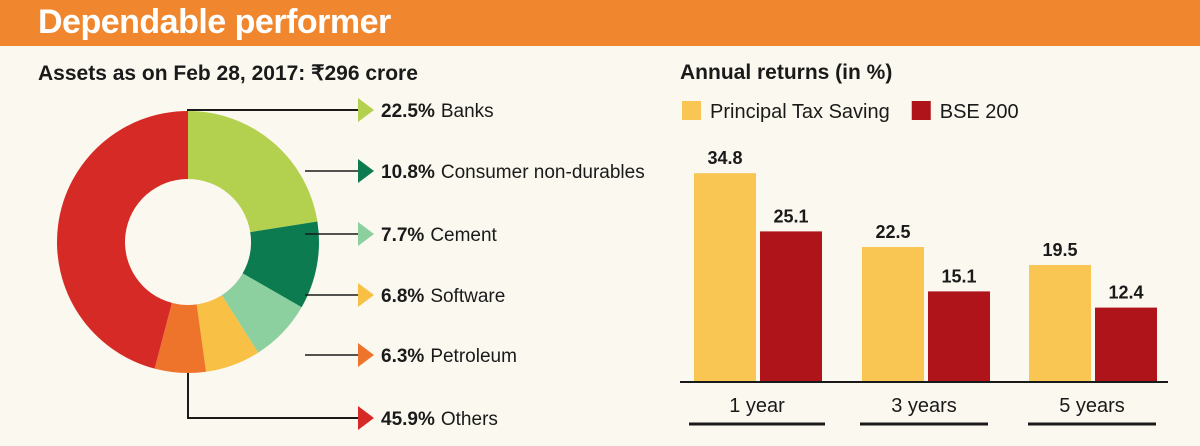  I want to click on donut-label-name: Cement, so click(463, 235).